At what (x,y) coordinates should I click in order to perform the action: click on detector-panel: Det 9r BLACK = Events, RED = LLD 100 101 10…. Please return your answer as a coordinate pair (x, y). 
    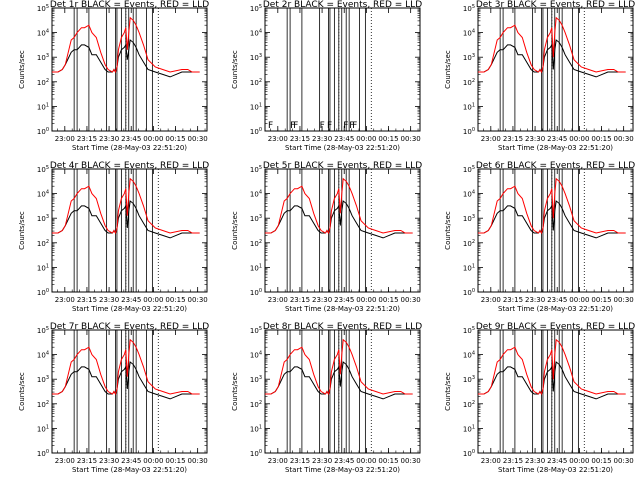
    Looking at the image, I should click on (539, 398).